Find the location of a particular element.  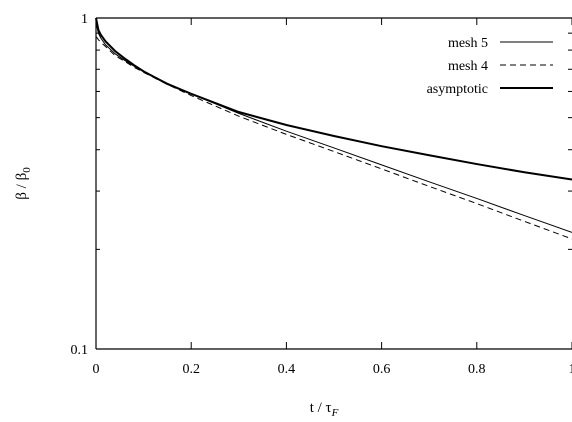

legend: mesh 5 mesh 4 asymptotic is located at coordinates (490, 66).